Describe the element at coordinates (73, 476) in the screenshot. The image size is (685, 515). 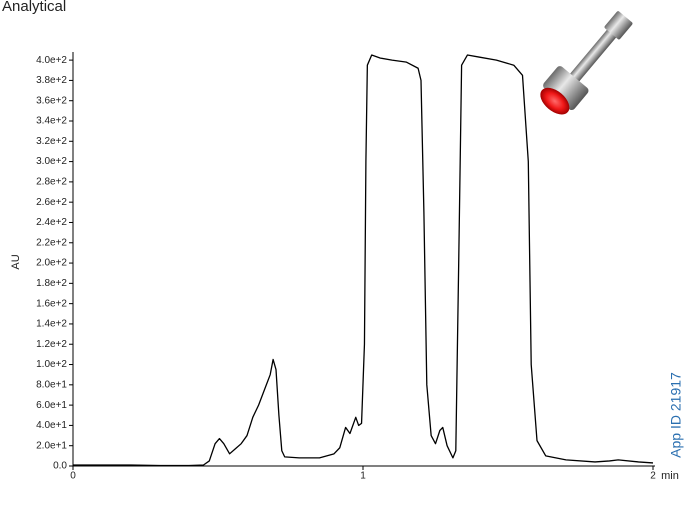
I see `x-tick-label: 0` at that location.